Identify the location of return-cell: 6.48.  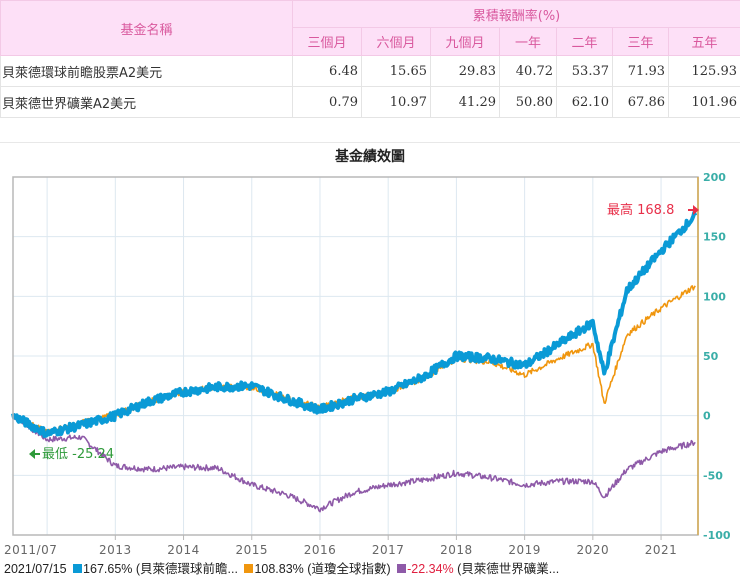
(327, 71).